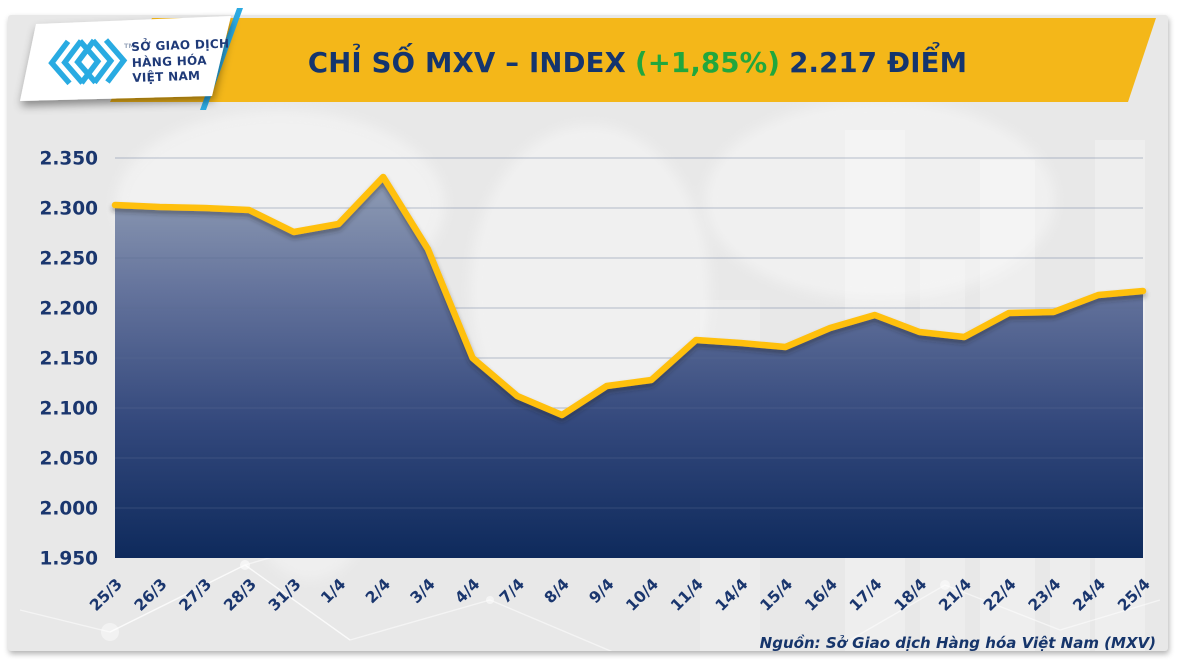 This screenshot has height=664, width=1180. What do you see at coordinates (821, 595) in the screenshot?
I see `x-tick-label: 16/4` at bounding box center [821, 595].